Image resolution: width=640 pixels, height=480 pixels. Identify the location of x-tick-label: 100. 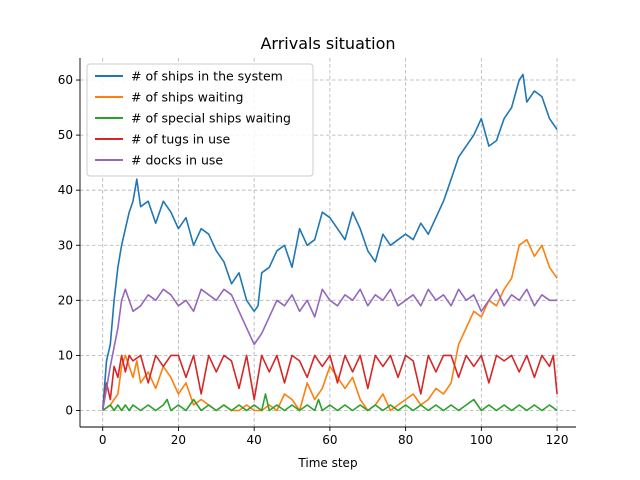
(481, 440).